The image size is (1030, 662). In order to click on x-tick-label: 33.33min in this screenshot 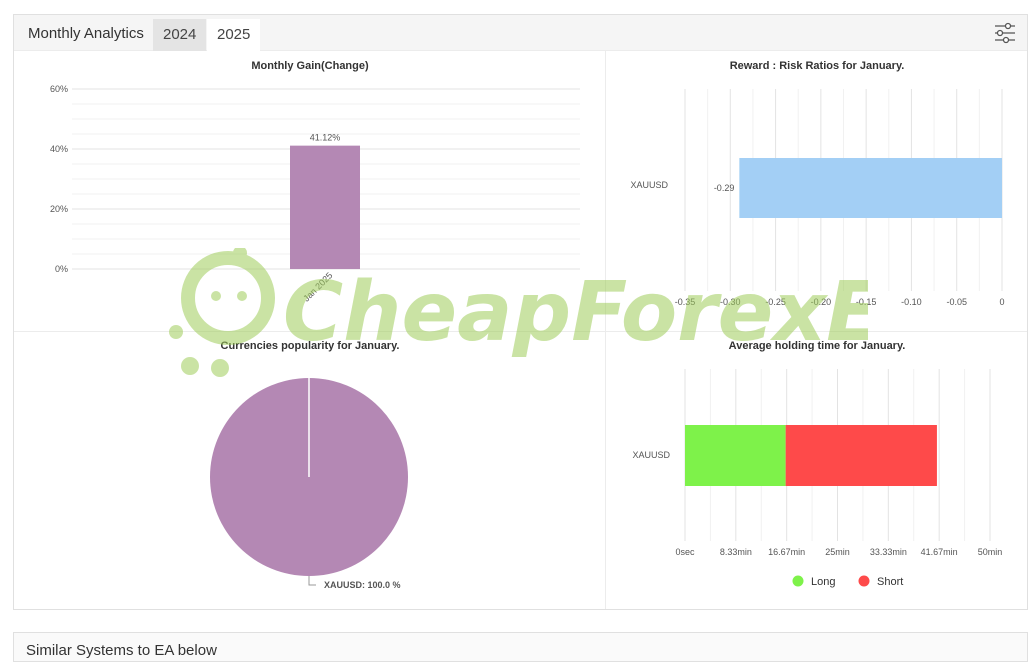, I will do `click(888, 552)`.